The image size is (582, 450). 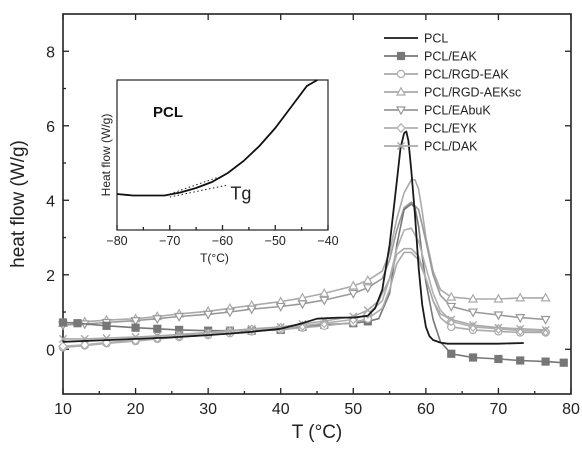 What do you see at coordinates (240, 194) in the screenshot?
I see `tg-annotation: Tg` at bounding box center [240, 194].